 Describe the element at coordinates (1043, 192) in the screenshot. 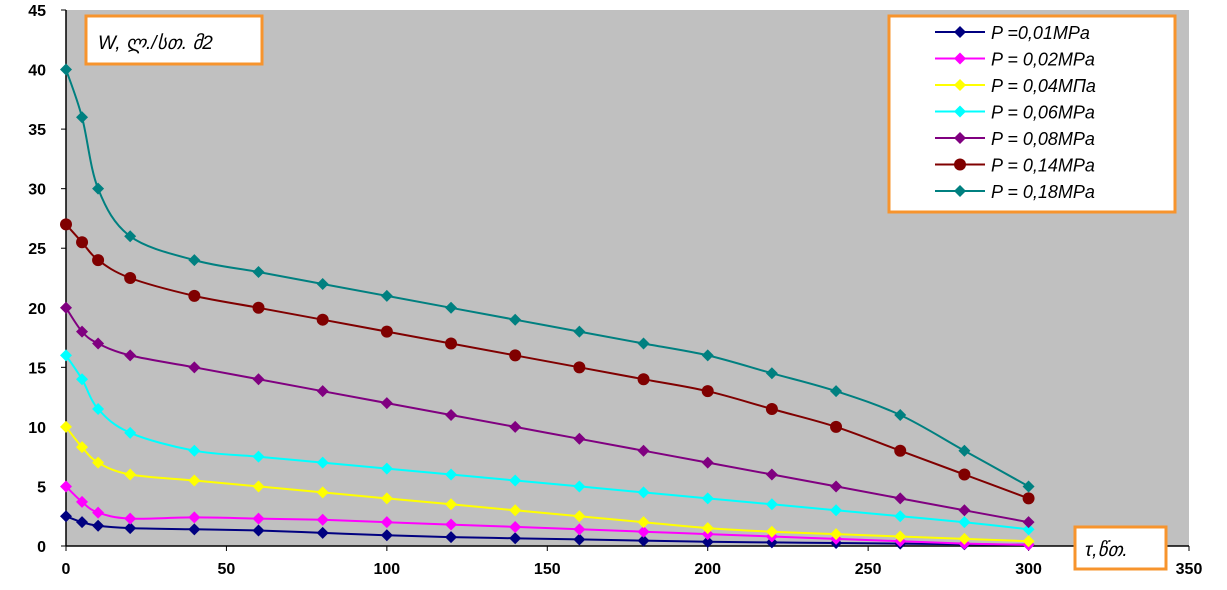

I see `legend-entry-label: P = 0,18MPa` at that location.